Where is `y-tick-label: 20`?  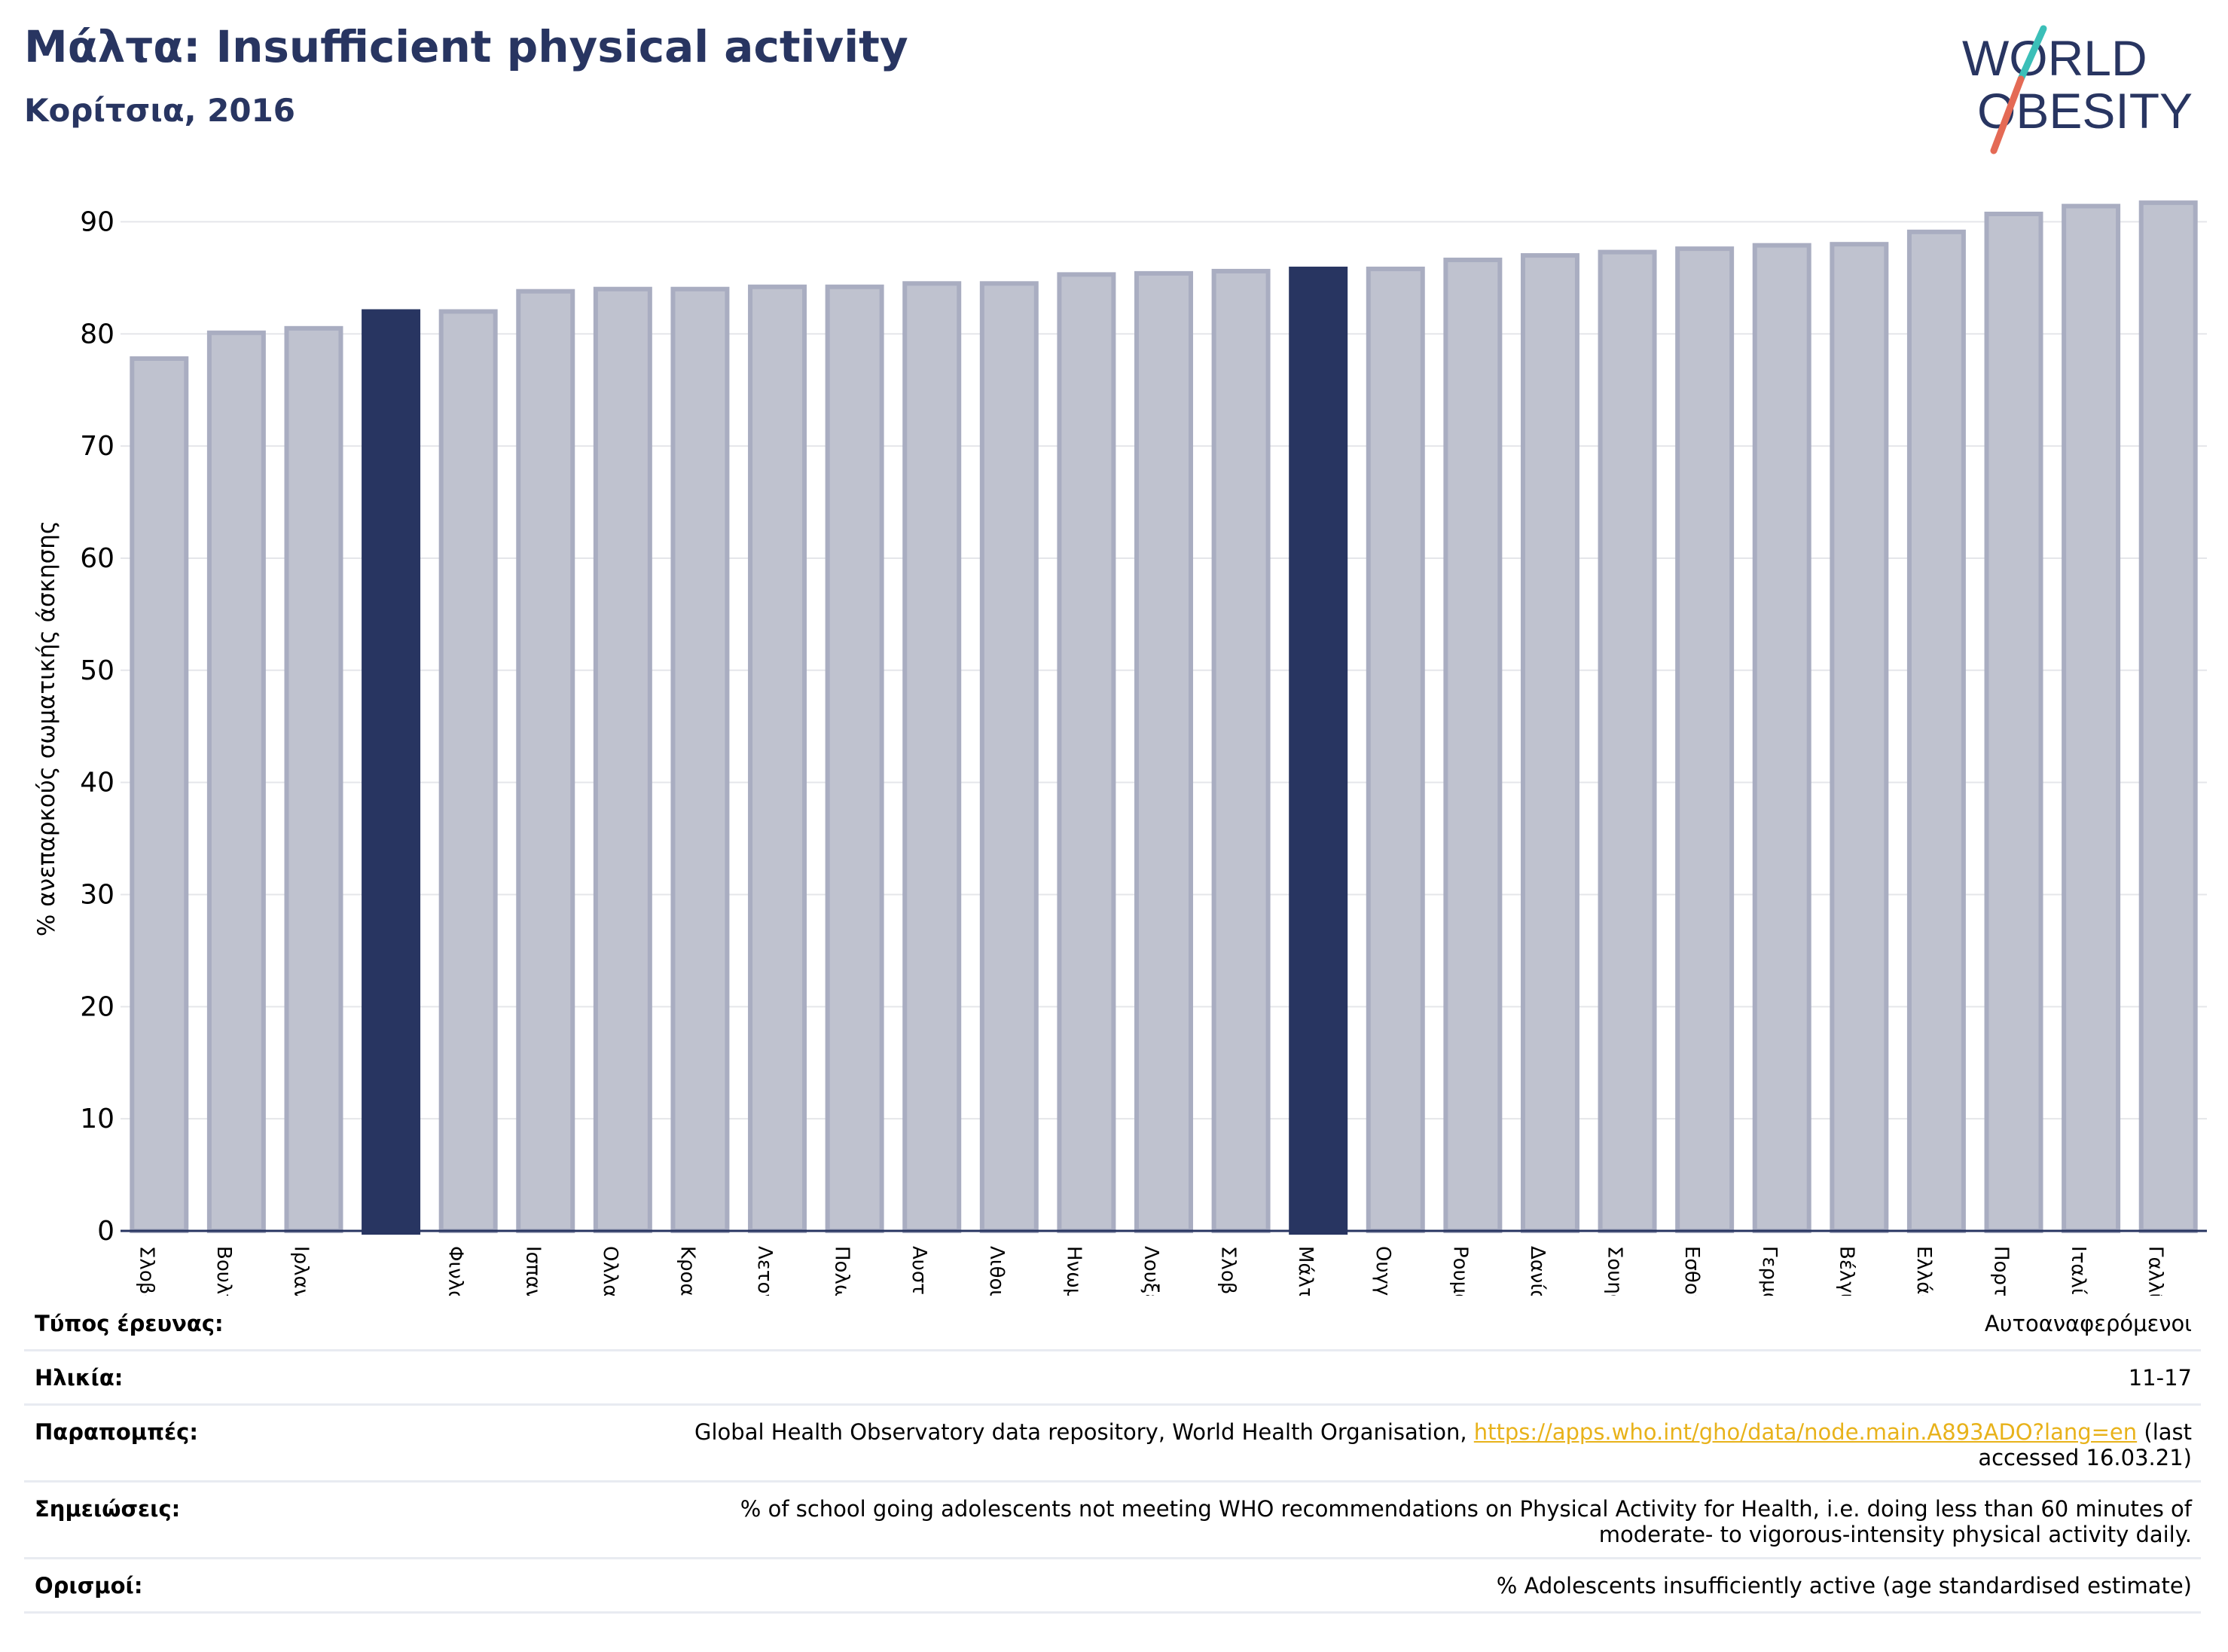
y-tick-label: 20 is located at coordinates (97, 1006).